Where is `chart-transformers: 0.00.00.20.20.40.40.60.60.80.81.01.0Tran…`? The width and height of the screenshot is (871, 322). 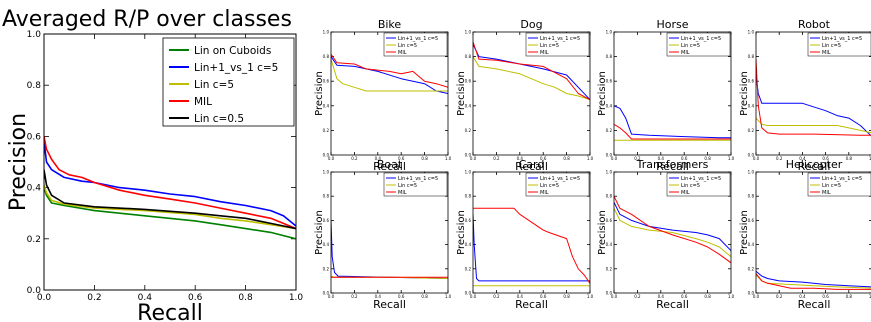 chart-transformers: 0.00.00.20.20.40.40.60.60.80.81.01.0Tran… is located at coordinates (666, 234).